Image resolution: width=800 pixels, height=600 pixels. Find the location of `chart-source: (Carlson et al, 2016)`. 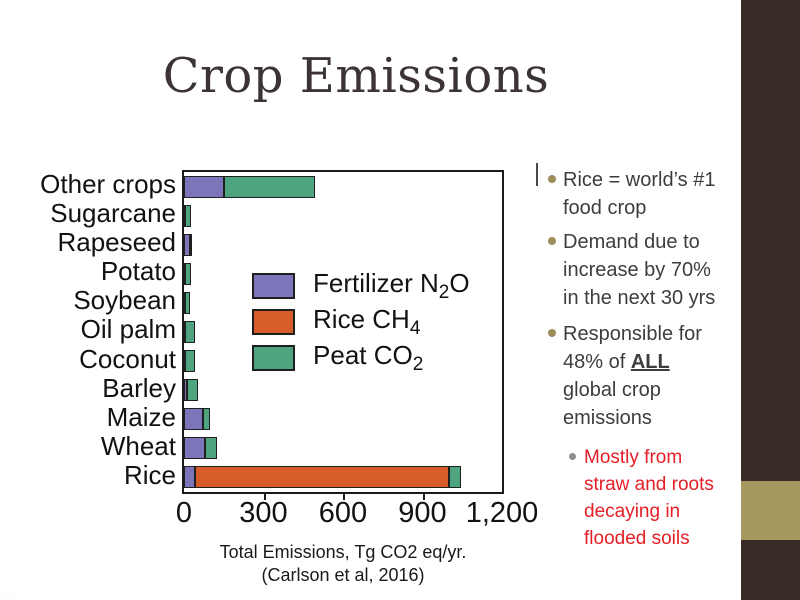

chart-source: (Carlson et al, 2016) is located at coordinates (343, 575).